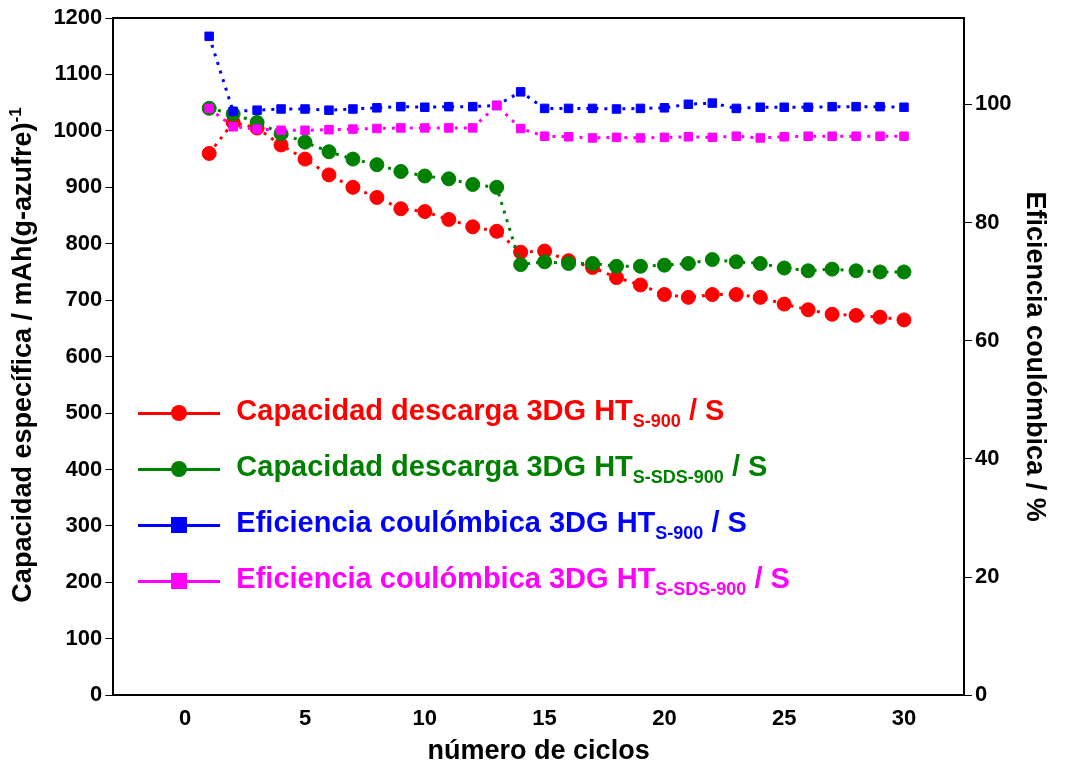 The image size is (1065, 773). Describe the element at coordinates (84, 637) in the screenshot. I see `y-tick-label: 100` at that location.